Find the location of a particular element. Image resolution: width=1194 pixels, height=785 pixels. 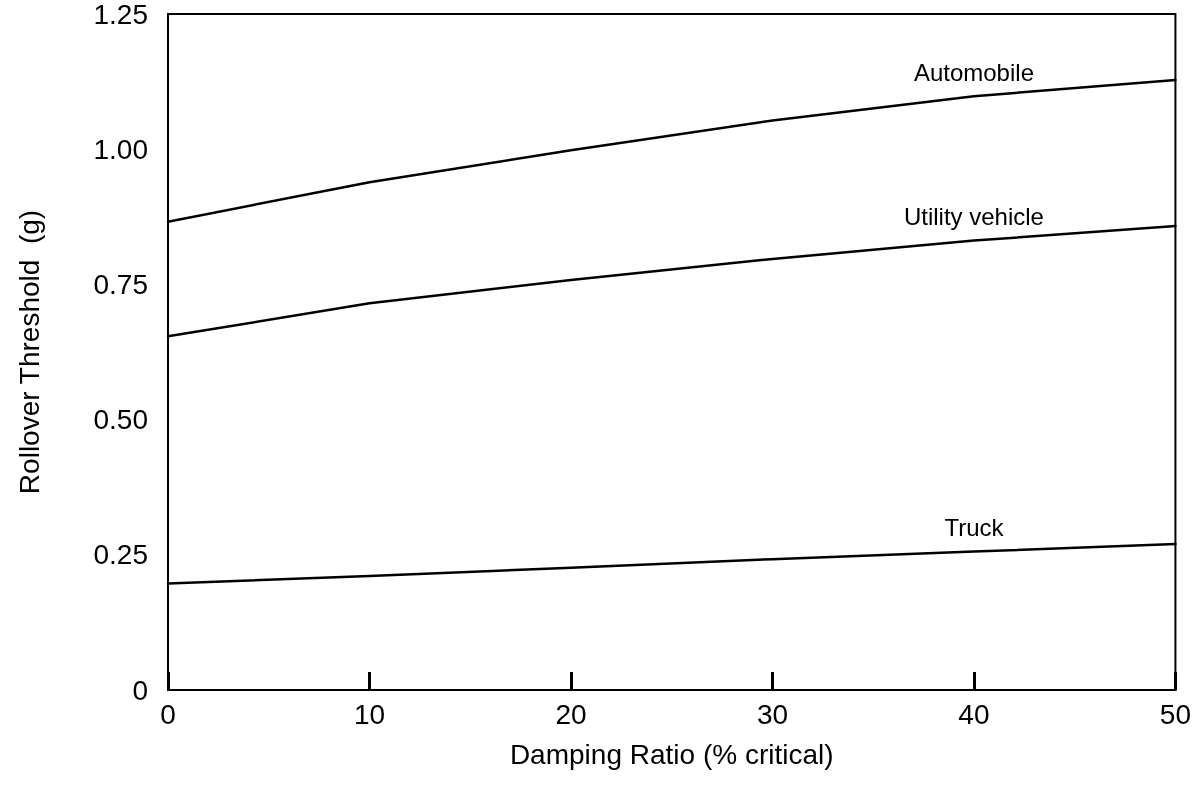

x-tick-label: 30 is located at coordinates (772, 714).